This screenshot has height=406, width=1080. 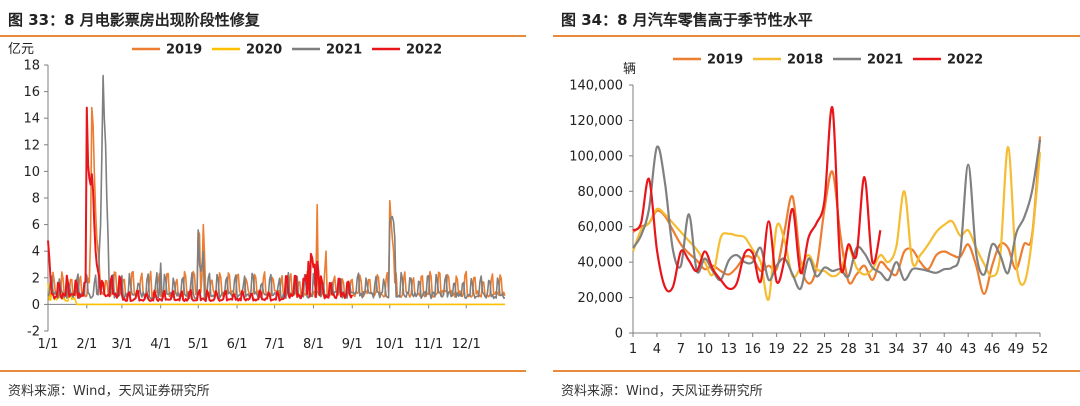 I want to click on x-tick-label: 5/1, so click(x=198, y=344).